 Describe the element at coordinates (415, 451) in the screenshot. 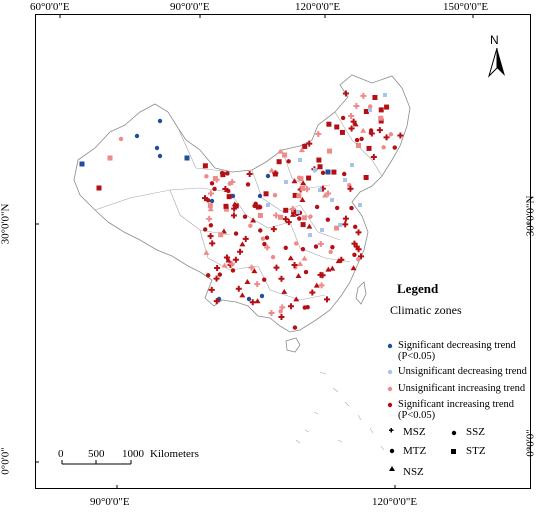

I see `legend-zone-mtz: MTZ` at that location.